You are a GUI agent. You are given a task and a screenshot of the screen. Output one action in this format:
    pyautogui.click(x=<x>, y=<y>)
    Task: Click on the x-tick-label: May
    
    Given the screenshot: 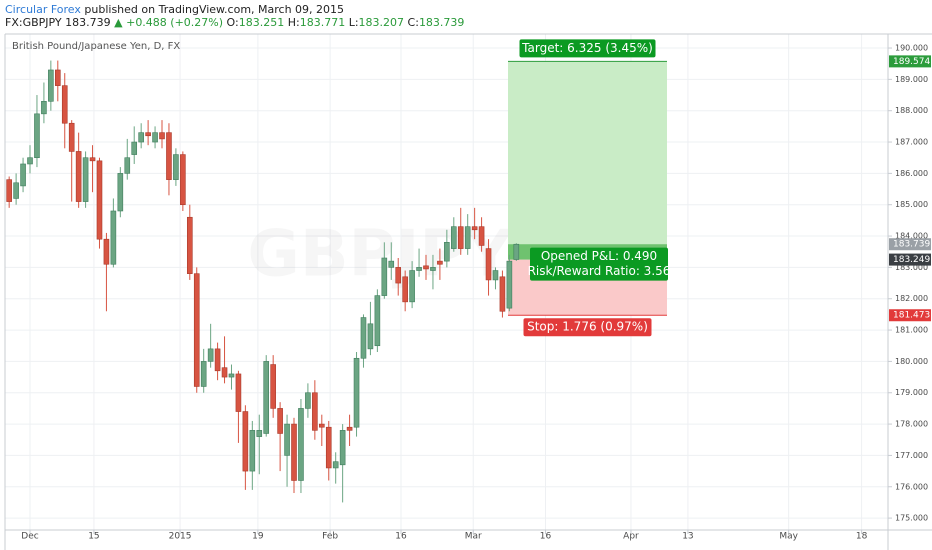 What is the action you would take?
    pyautogui.click(x=788, y=537)
    